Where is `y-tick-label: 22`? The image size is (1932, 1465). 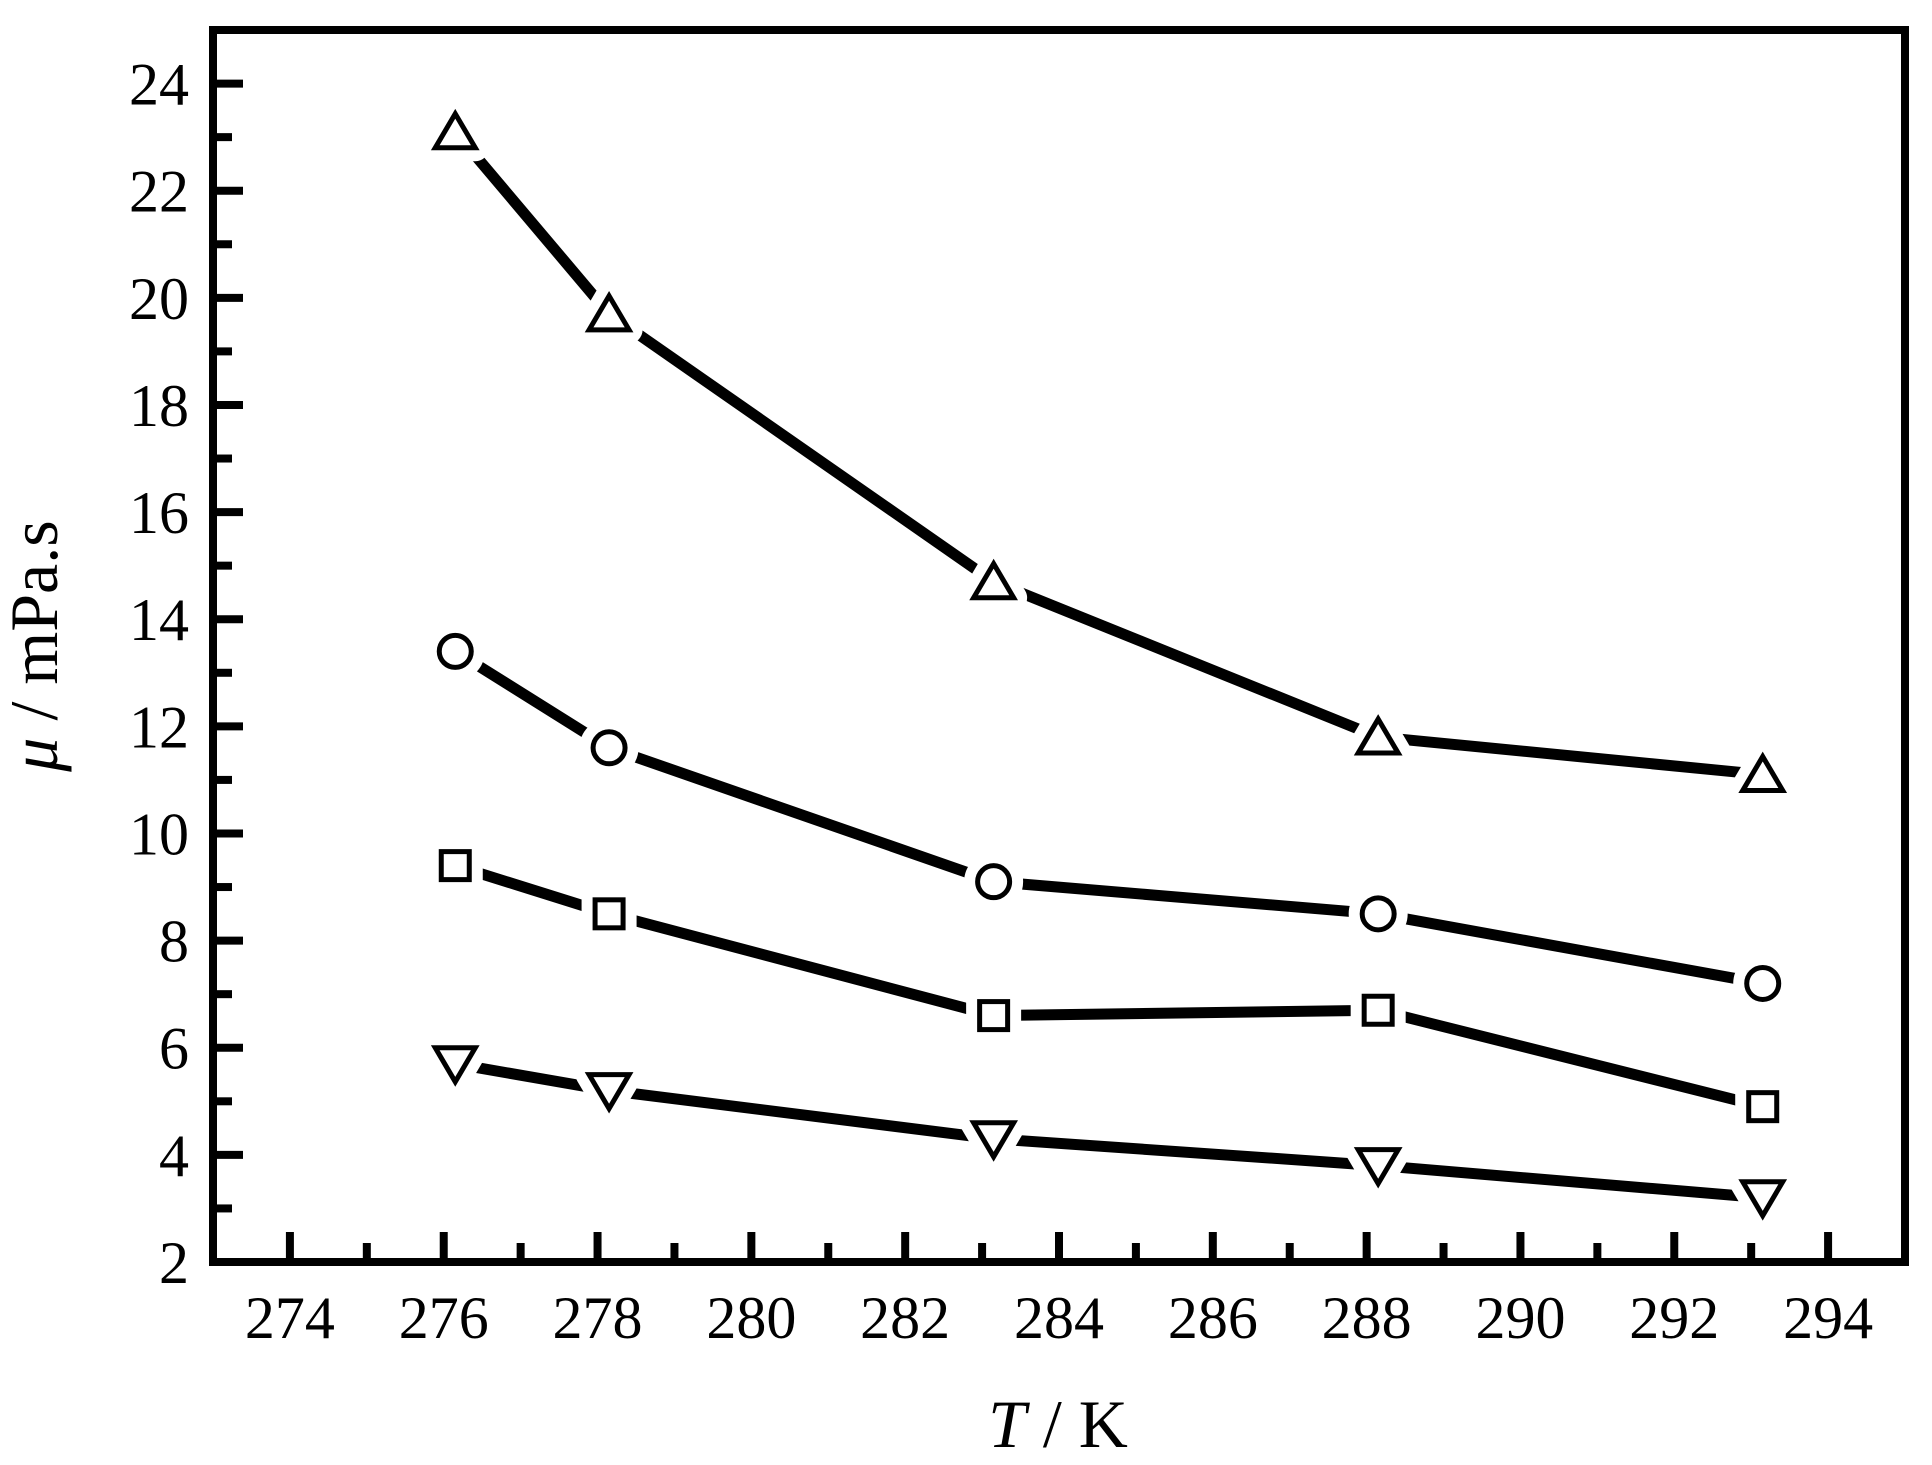 y-tick-label: 22 is located at coordinates (159, 192).